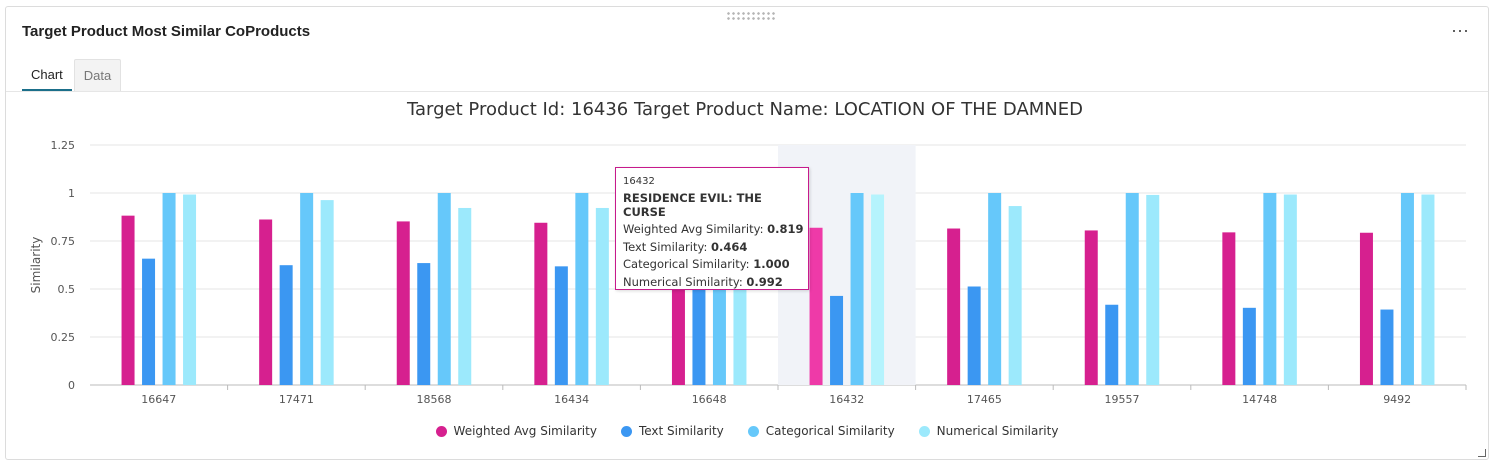 This screenshot has width=1494, height=466. I want to click on tooltip-row: Text Similarity: 0.464, so click(685, 246).